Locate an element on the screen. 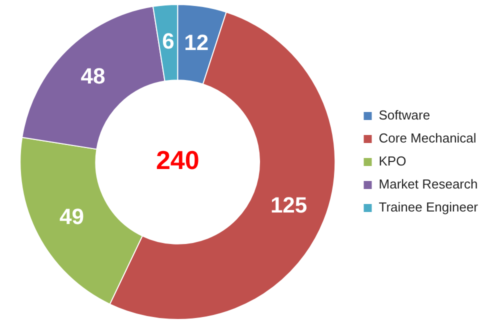  text: 240 is located at coordinates (178, 160).